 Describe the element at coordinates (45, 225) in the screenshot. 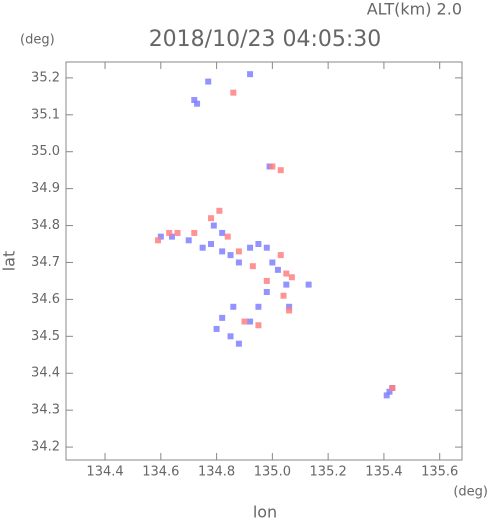

I see `y-tick-label: 34.8` at that location.